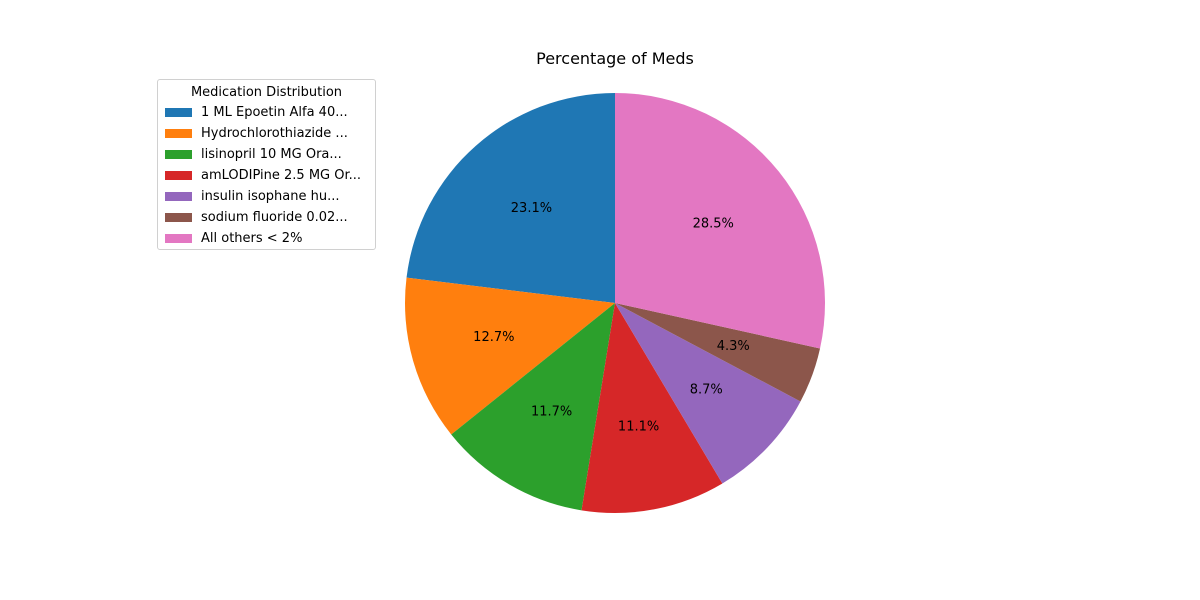 The width and height of the screenshot is (1200, 600). I want to click on slice-percent-label: 23.1%, so click(531, 208).